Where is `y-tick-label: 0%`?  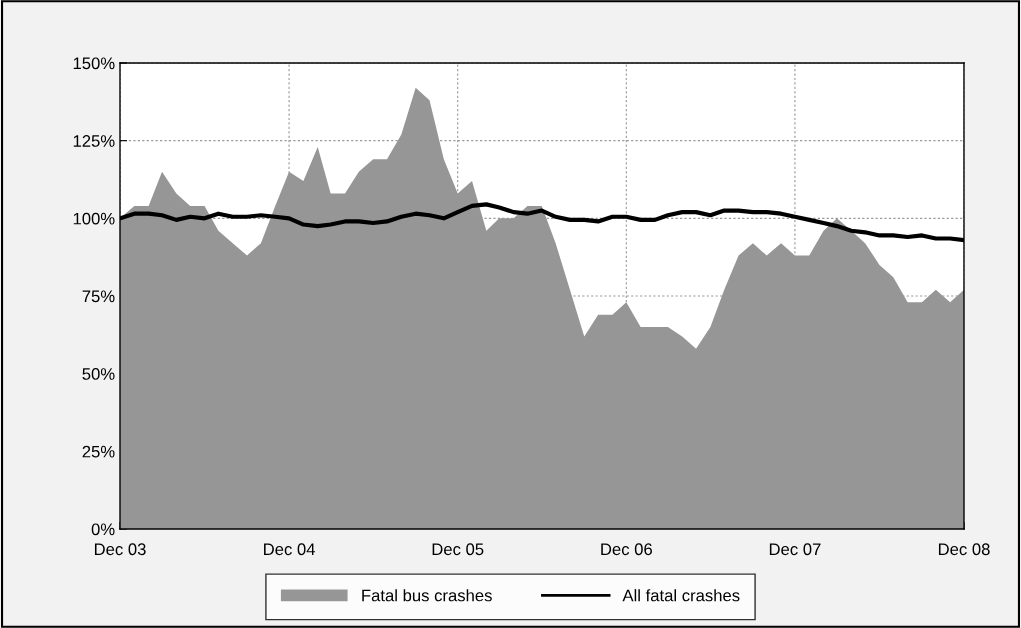
y-tick-label: 0% is located at coordinates (103, 529).